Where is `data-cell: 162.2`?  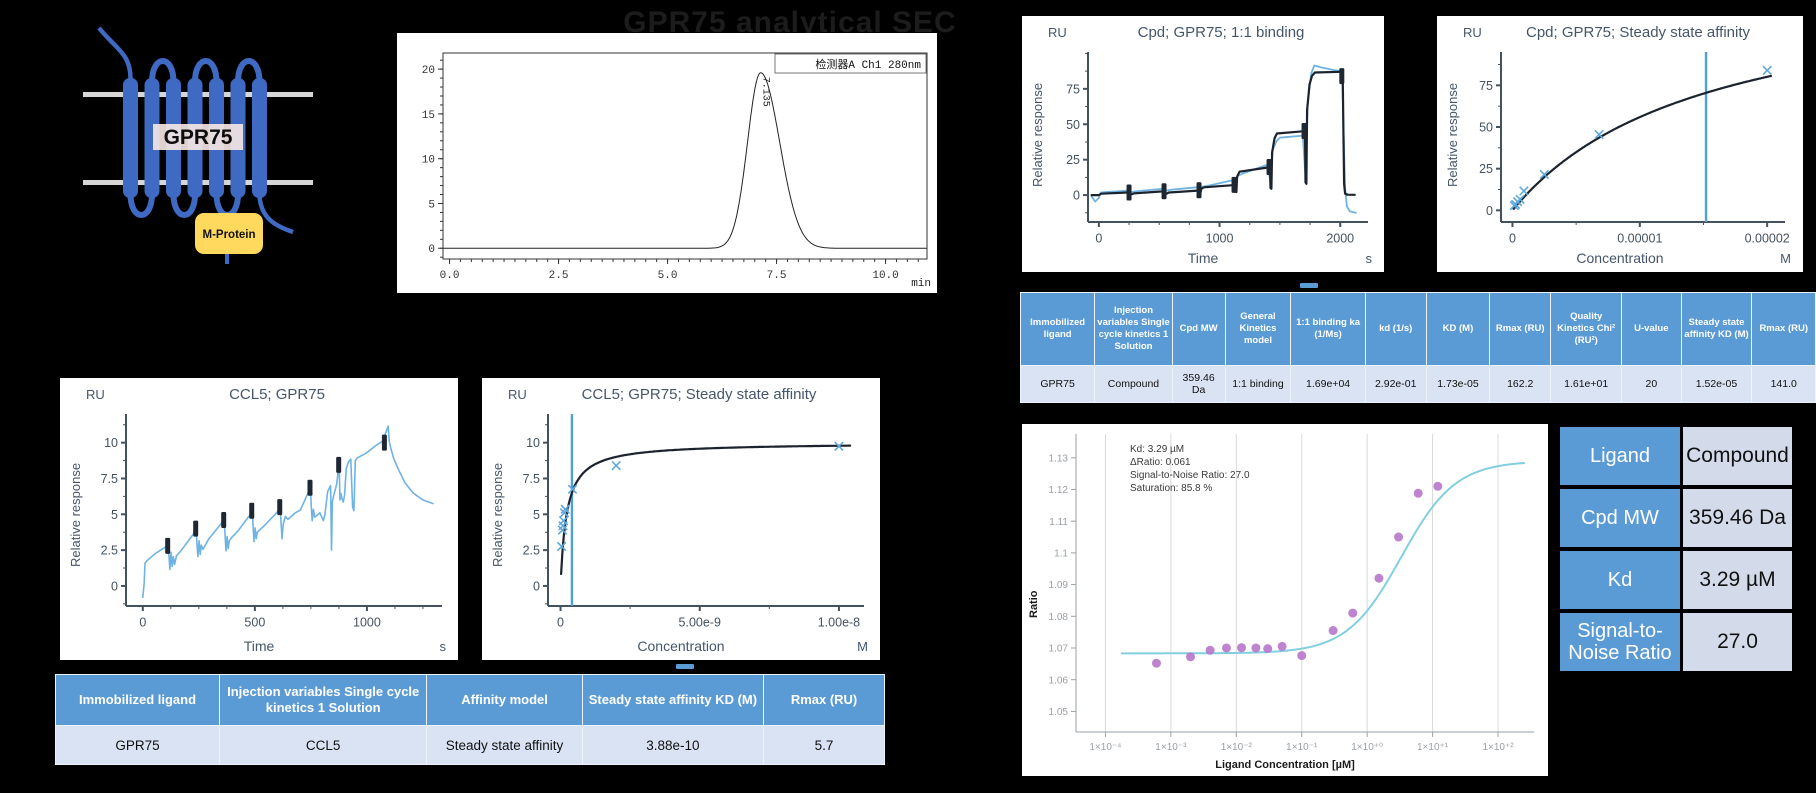 data-cell: 162.2 is located at coordinates (1520, 384).